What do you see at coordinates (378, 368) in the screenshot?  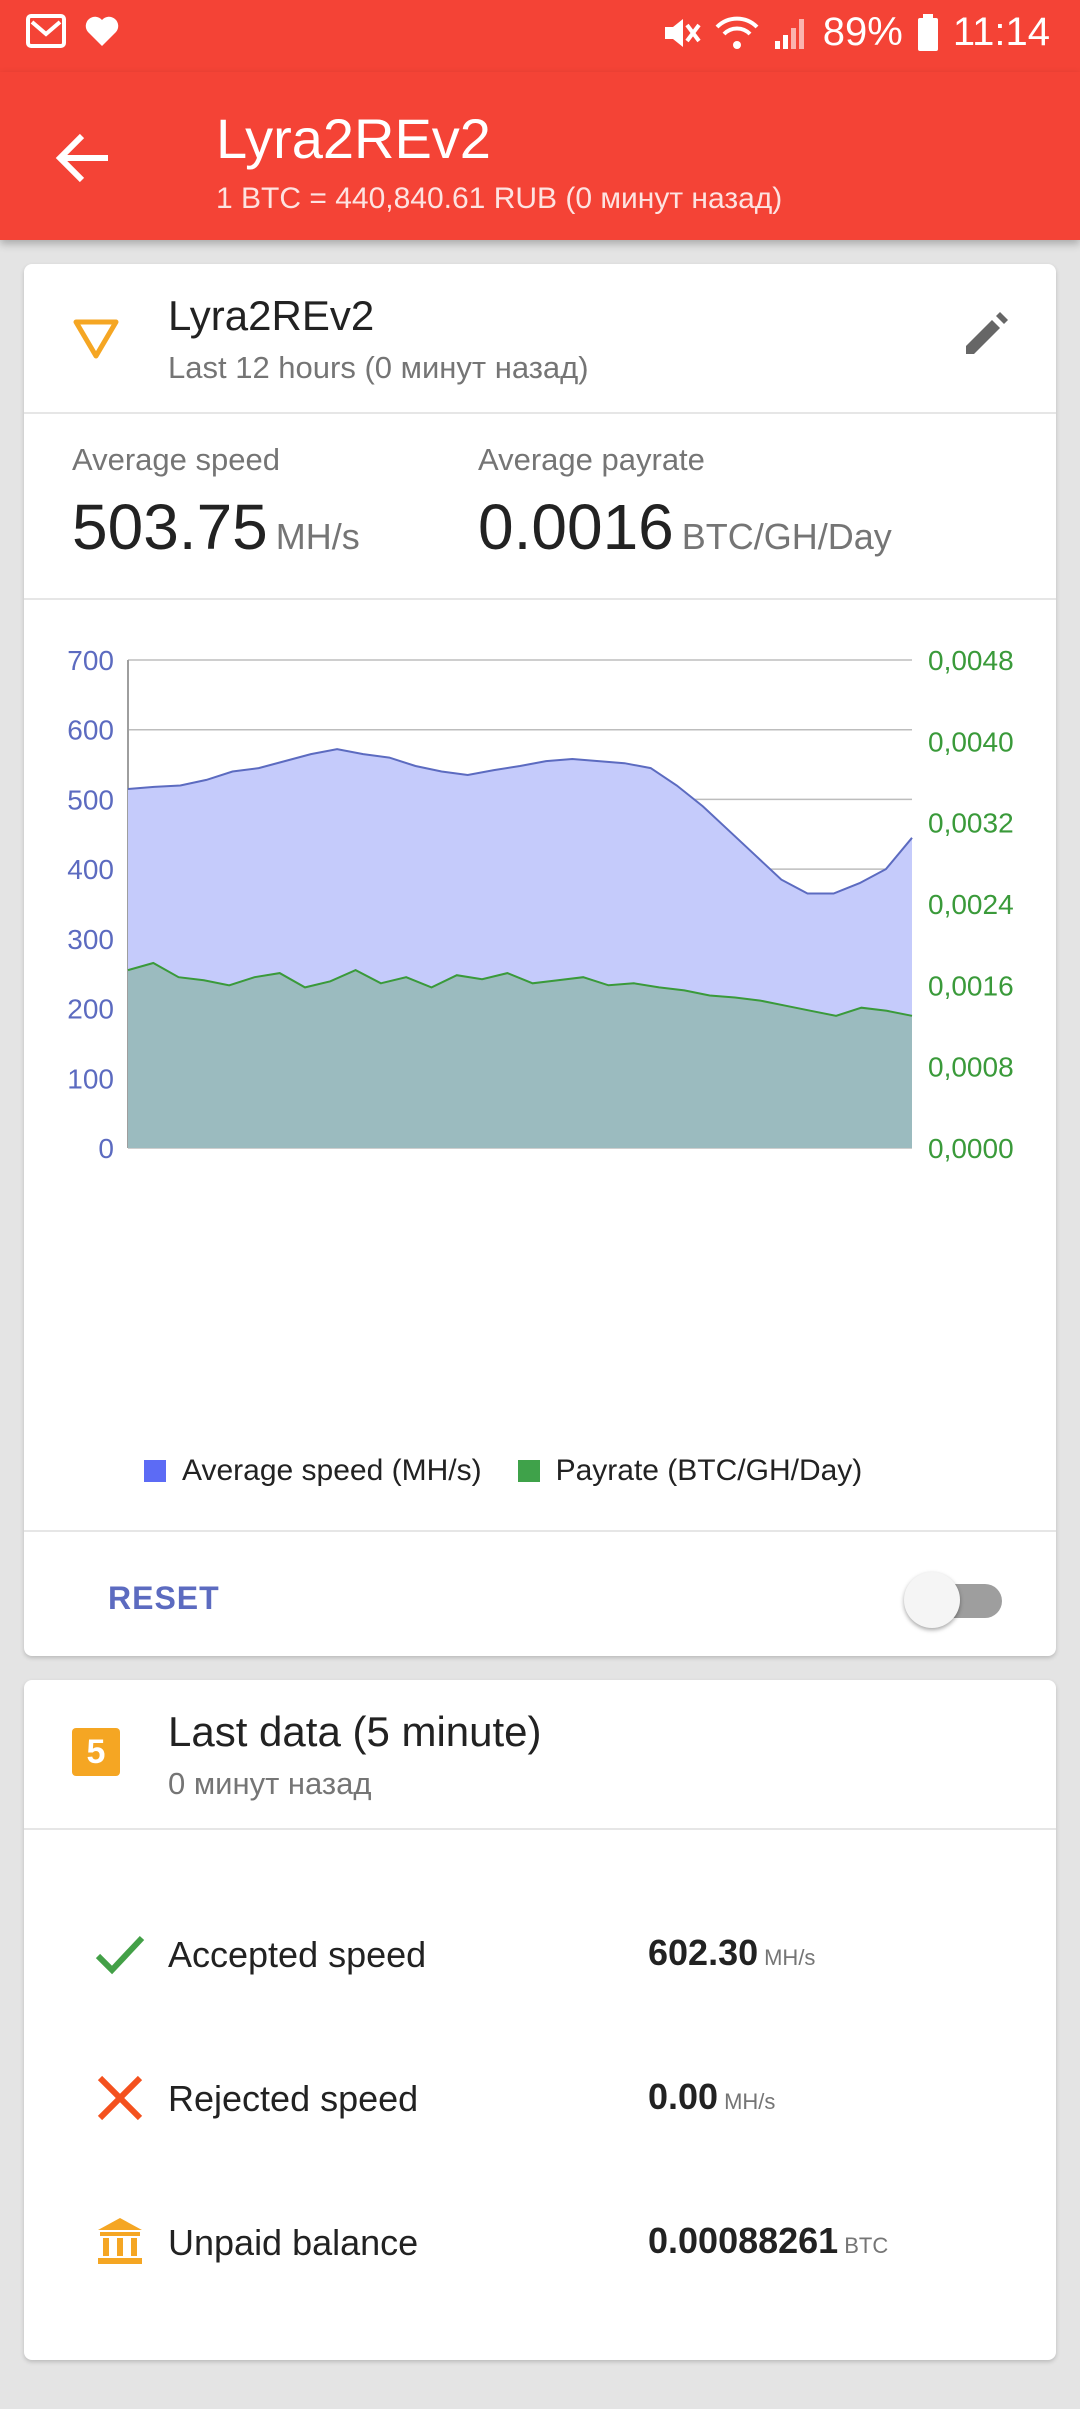 I see `algo-period: Last 12 hours (0 минут назад)` at bounding box center [378, 368].